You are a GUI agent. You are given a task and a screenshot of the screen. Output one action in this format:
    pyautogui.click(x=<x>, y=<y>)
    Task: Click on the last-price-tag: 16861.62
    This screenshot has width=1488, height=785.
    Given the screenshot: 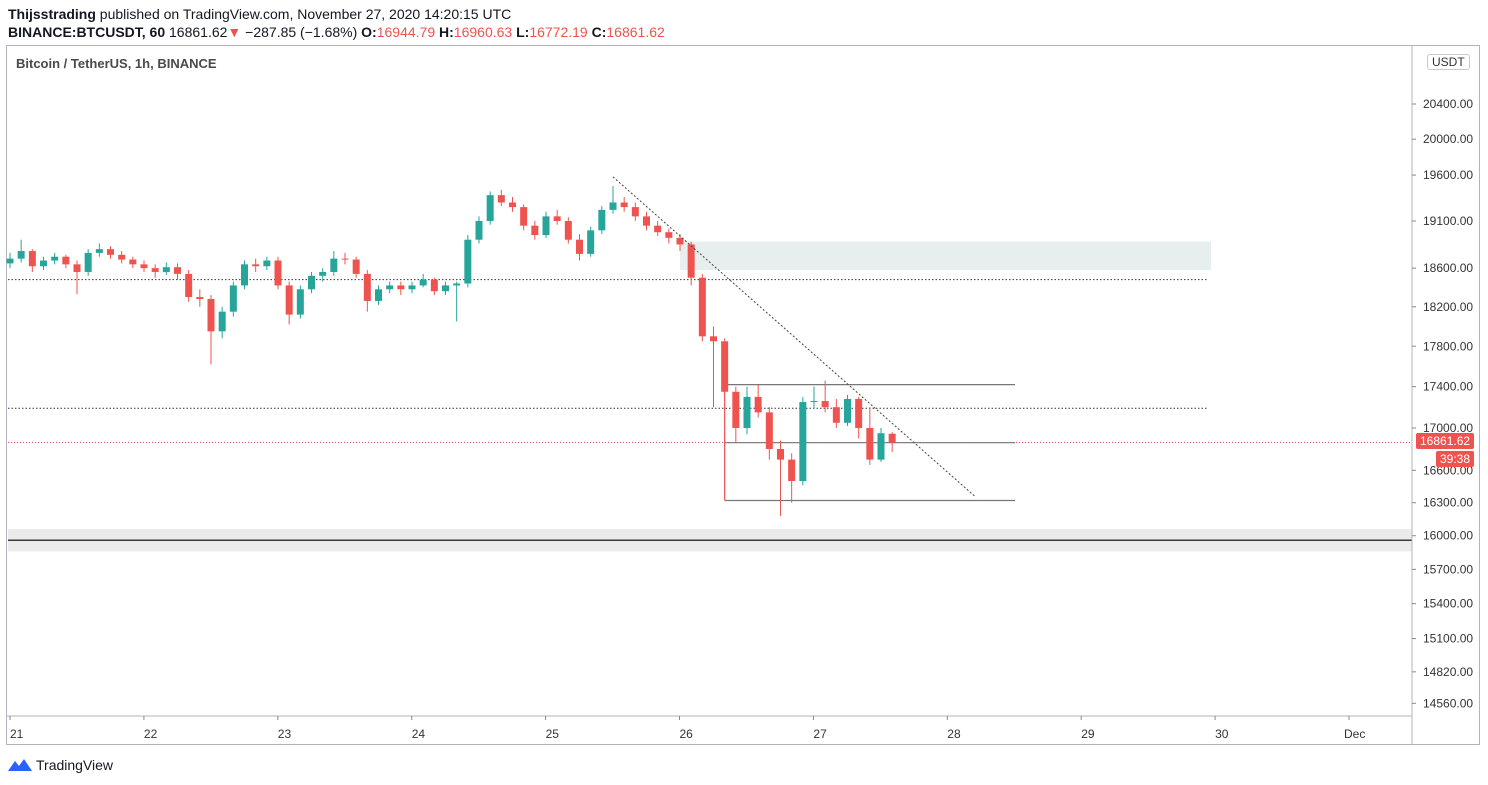 What is the action you would take?
    pyautogui.click(x=1445, y=441)
    